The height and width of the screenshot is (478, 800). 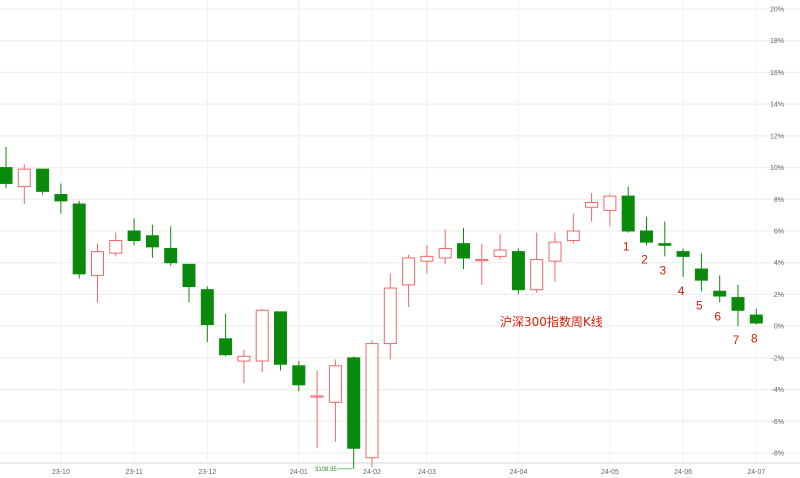 What do you see at coordinates (133, 472) in the screenshot?
I see `x-tick-label: 23-11` at bounding box center [133, 472].